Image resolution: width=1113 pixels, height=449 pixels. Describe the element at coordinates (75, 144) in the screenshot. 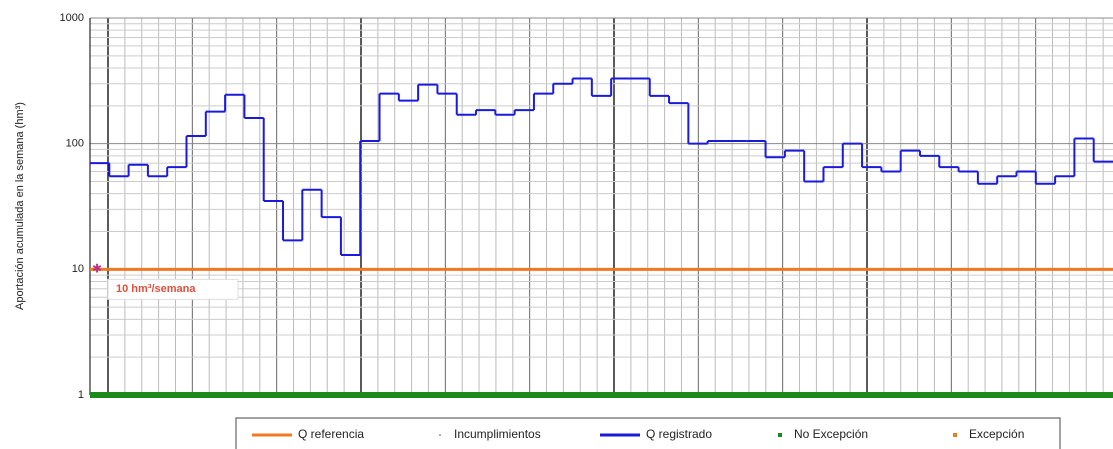

I see `y-tick-label: 100` at that location.